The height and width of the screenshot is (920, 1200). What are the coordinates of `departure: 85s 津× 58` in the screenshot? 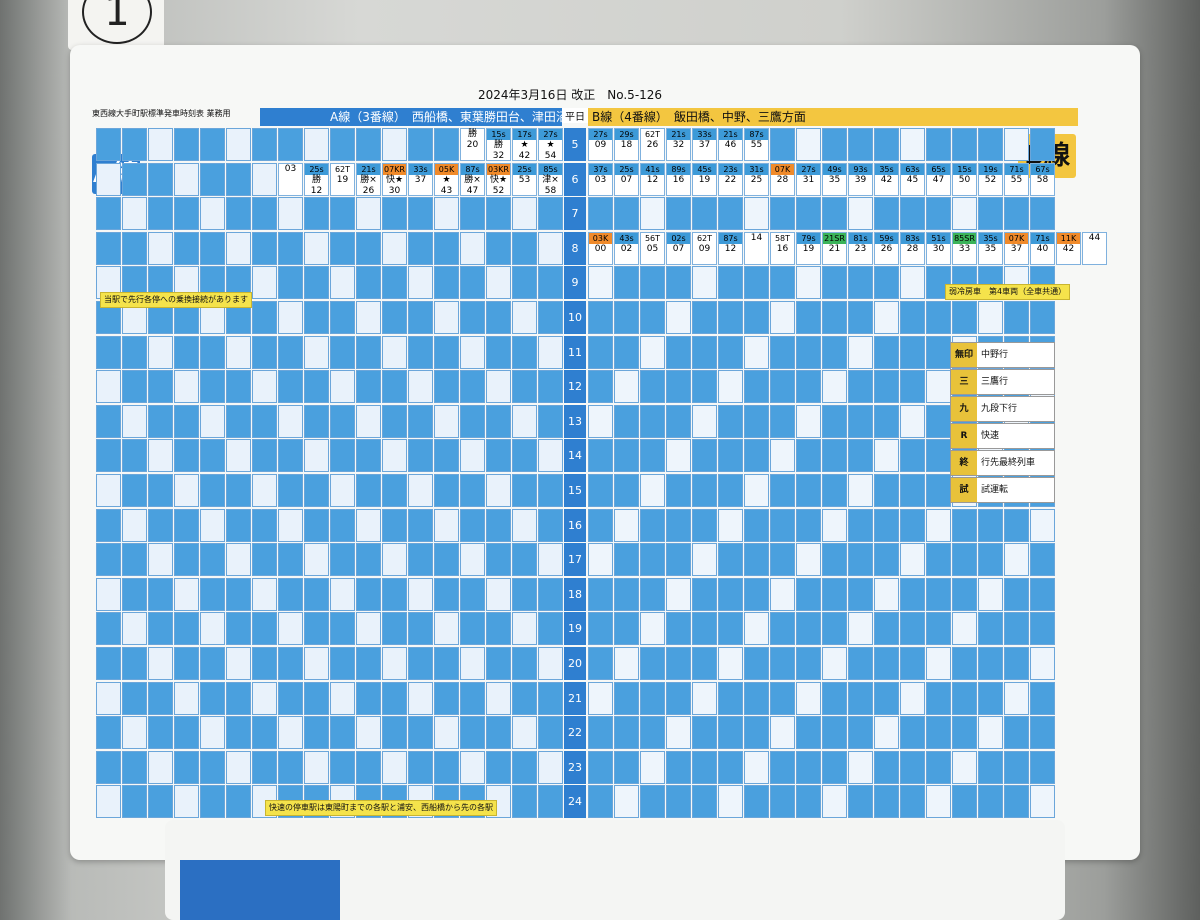 It's located at (550, 179).